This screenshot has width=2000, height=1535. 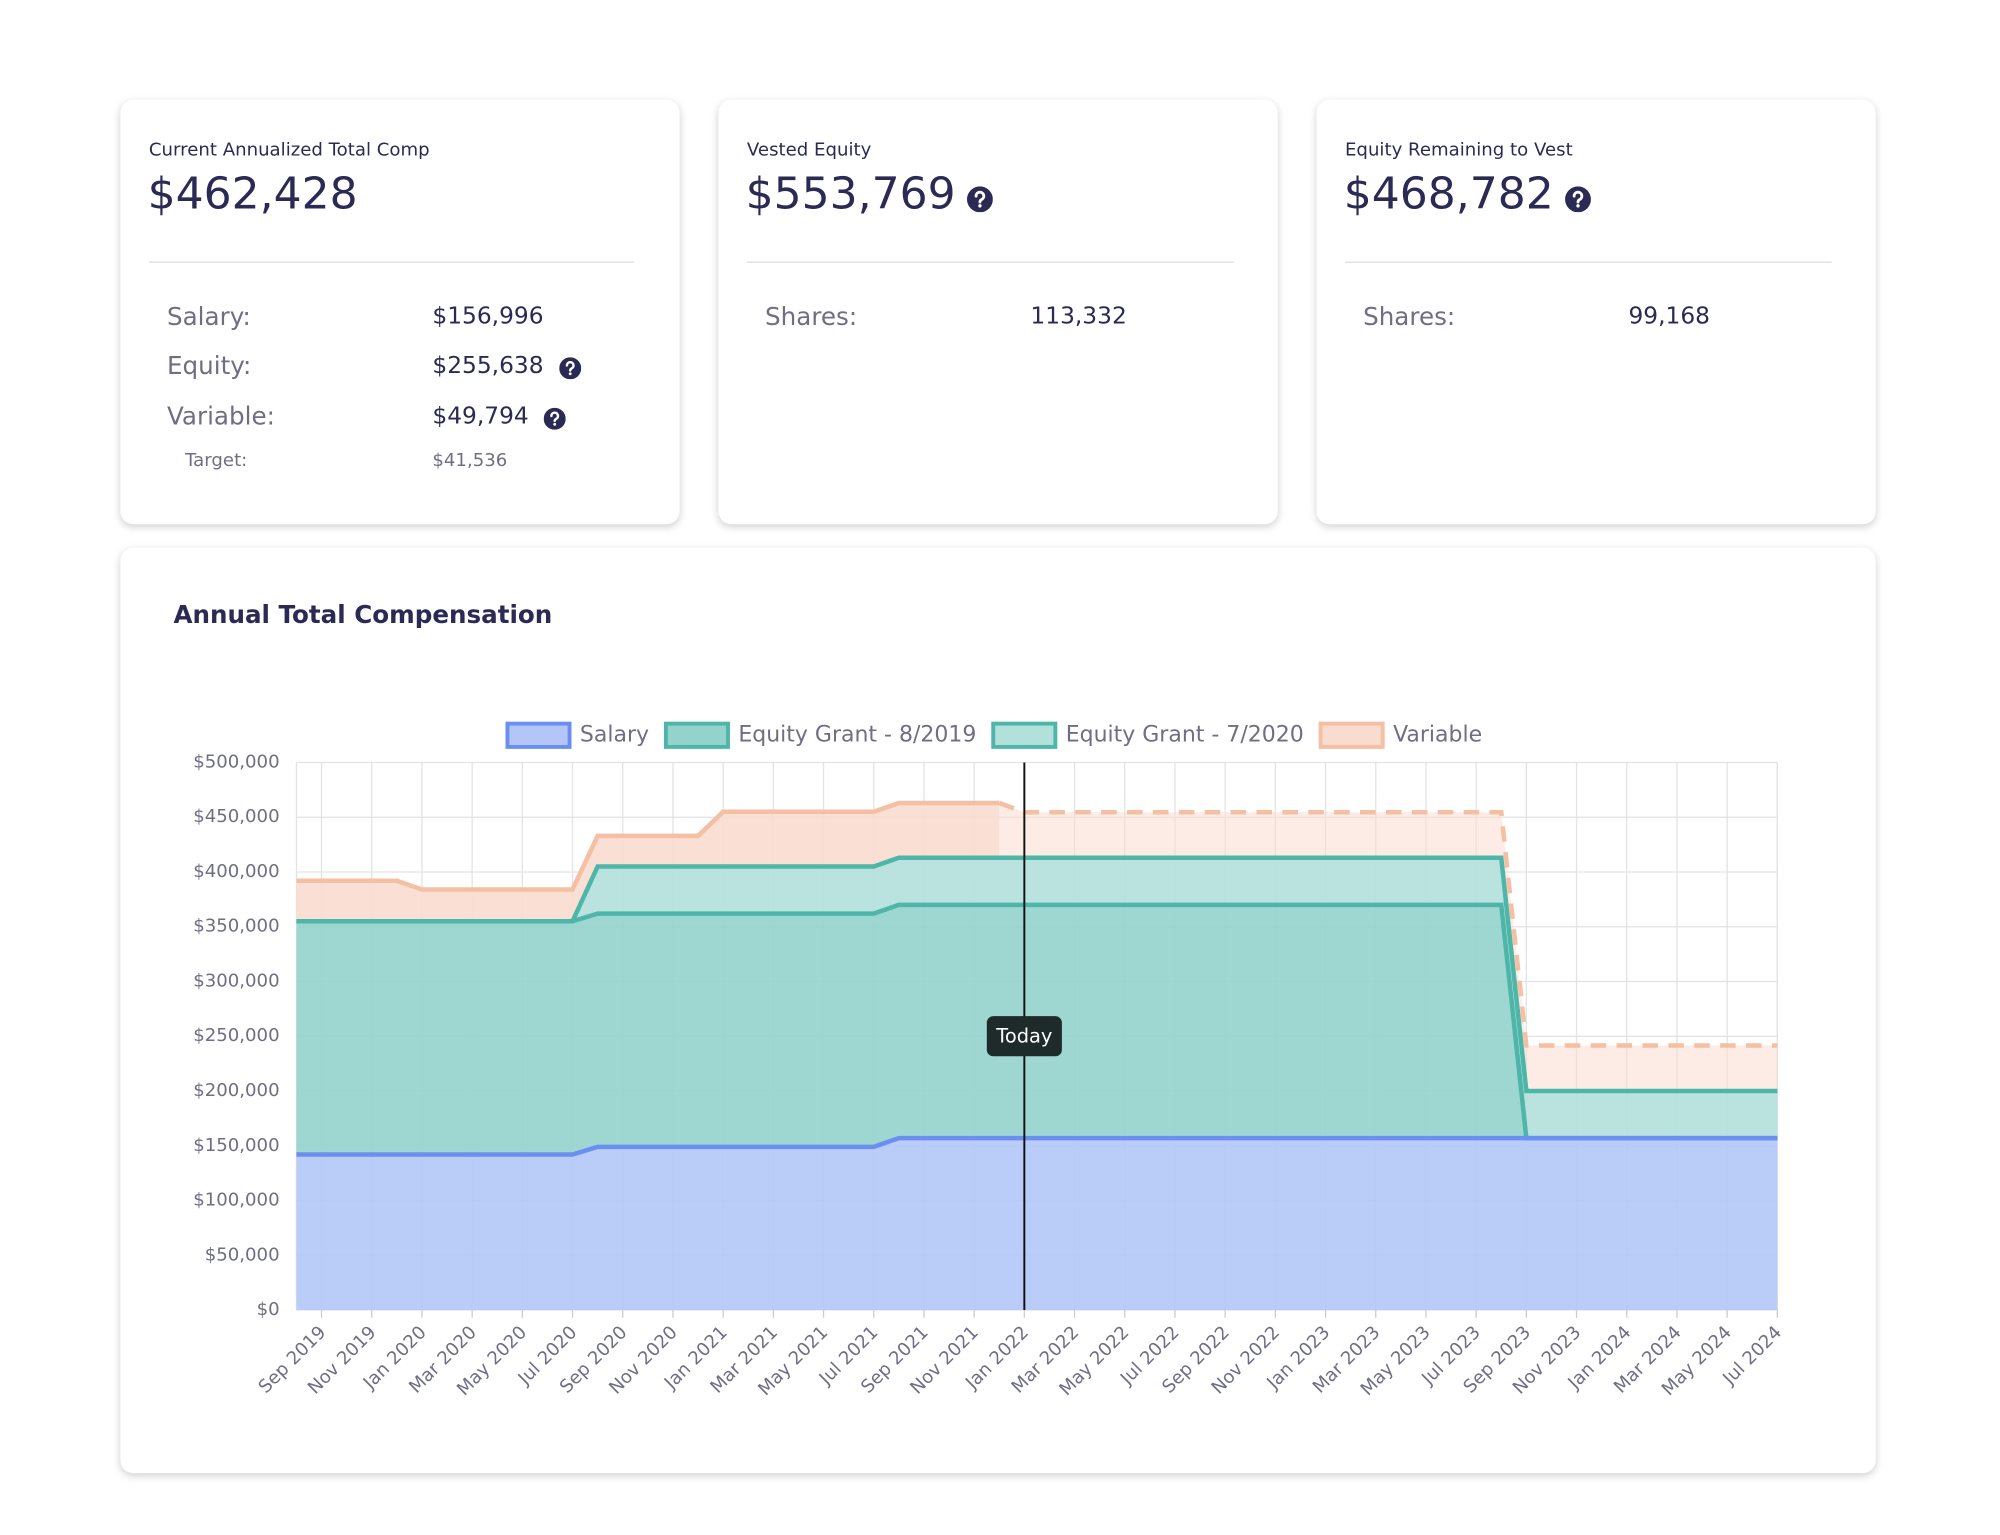 I want to click on row-value: $156,996, so click(x=488, y=316).